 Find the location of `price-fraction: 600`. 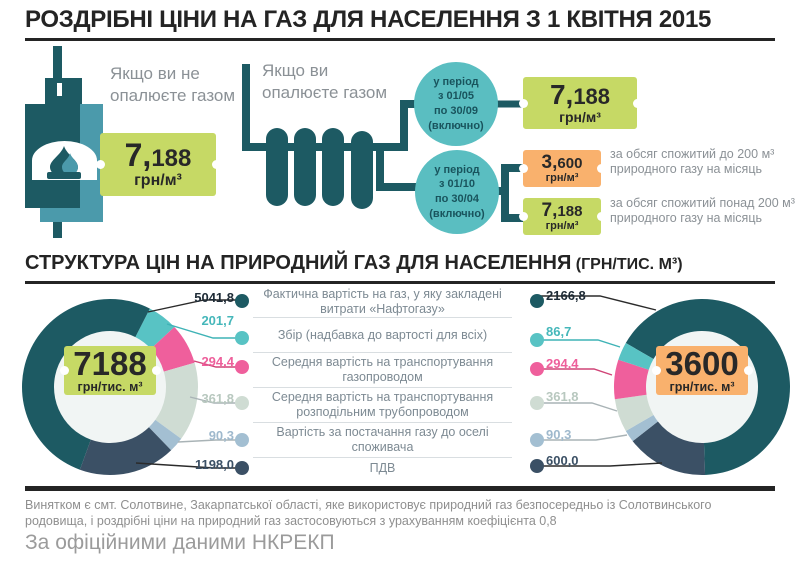

price-fraction: 600 is located at coordinates (570, 163).